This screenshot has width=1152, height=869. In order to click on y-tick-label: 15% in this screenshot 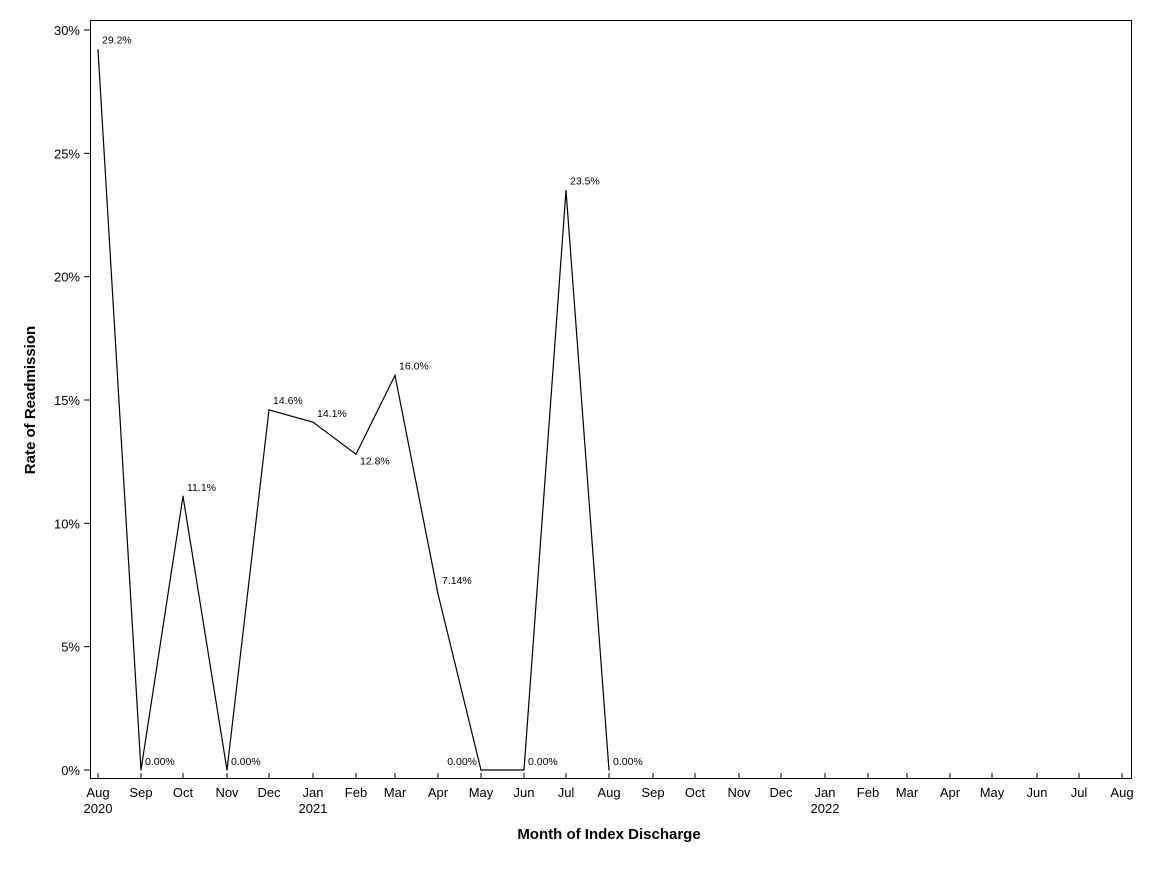, I will do `click(67, 400)`.